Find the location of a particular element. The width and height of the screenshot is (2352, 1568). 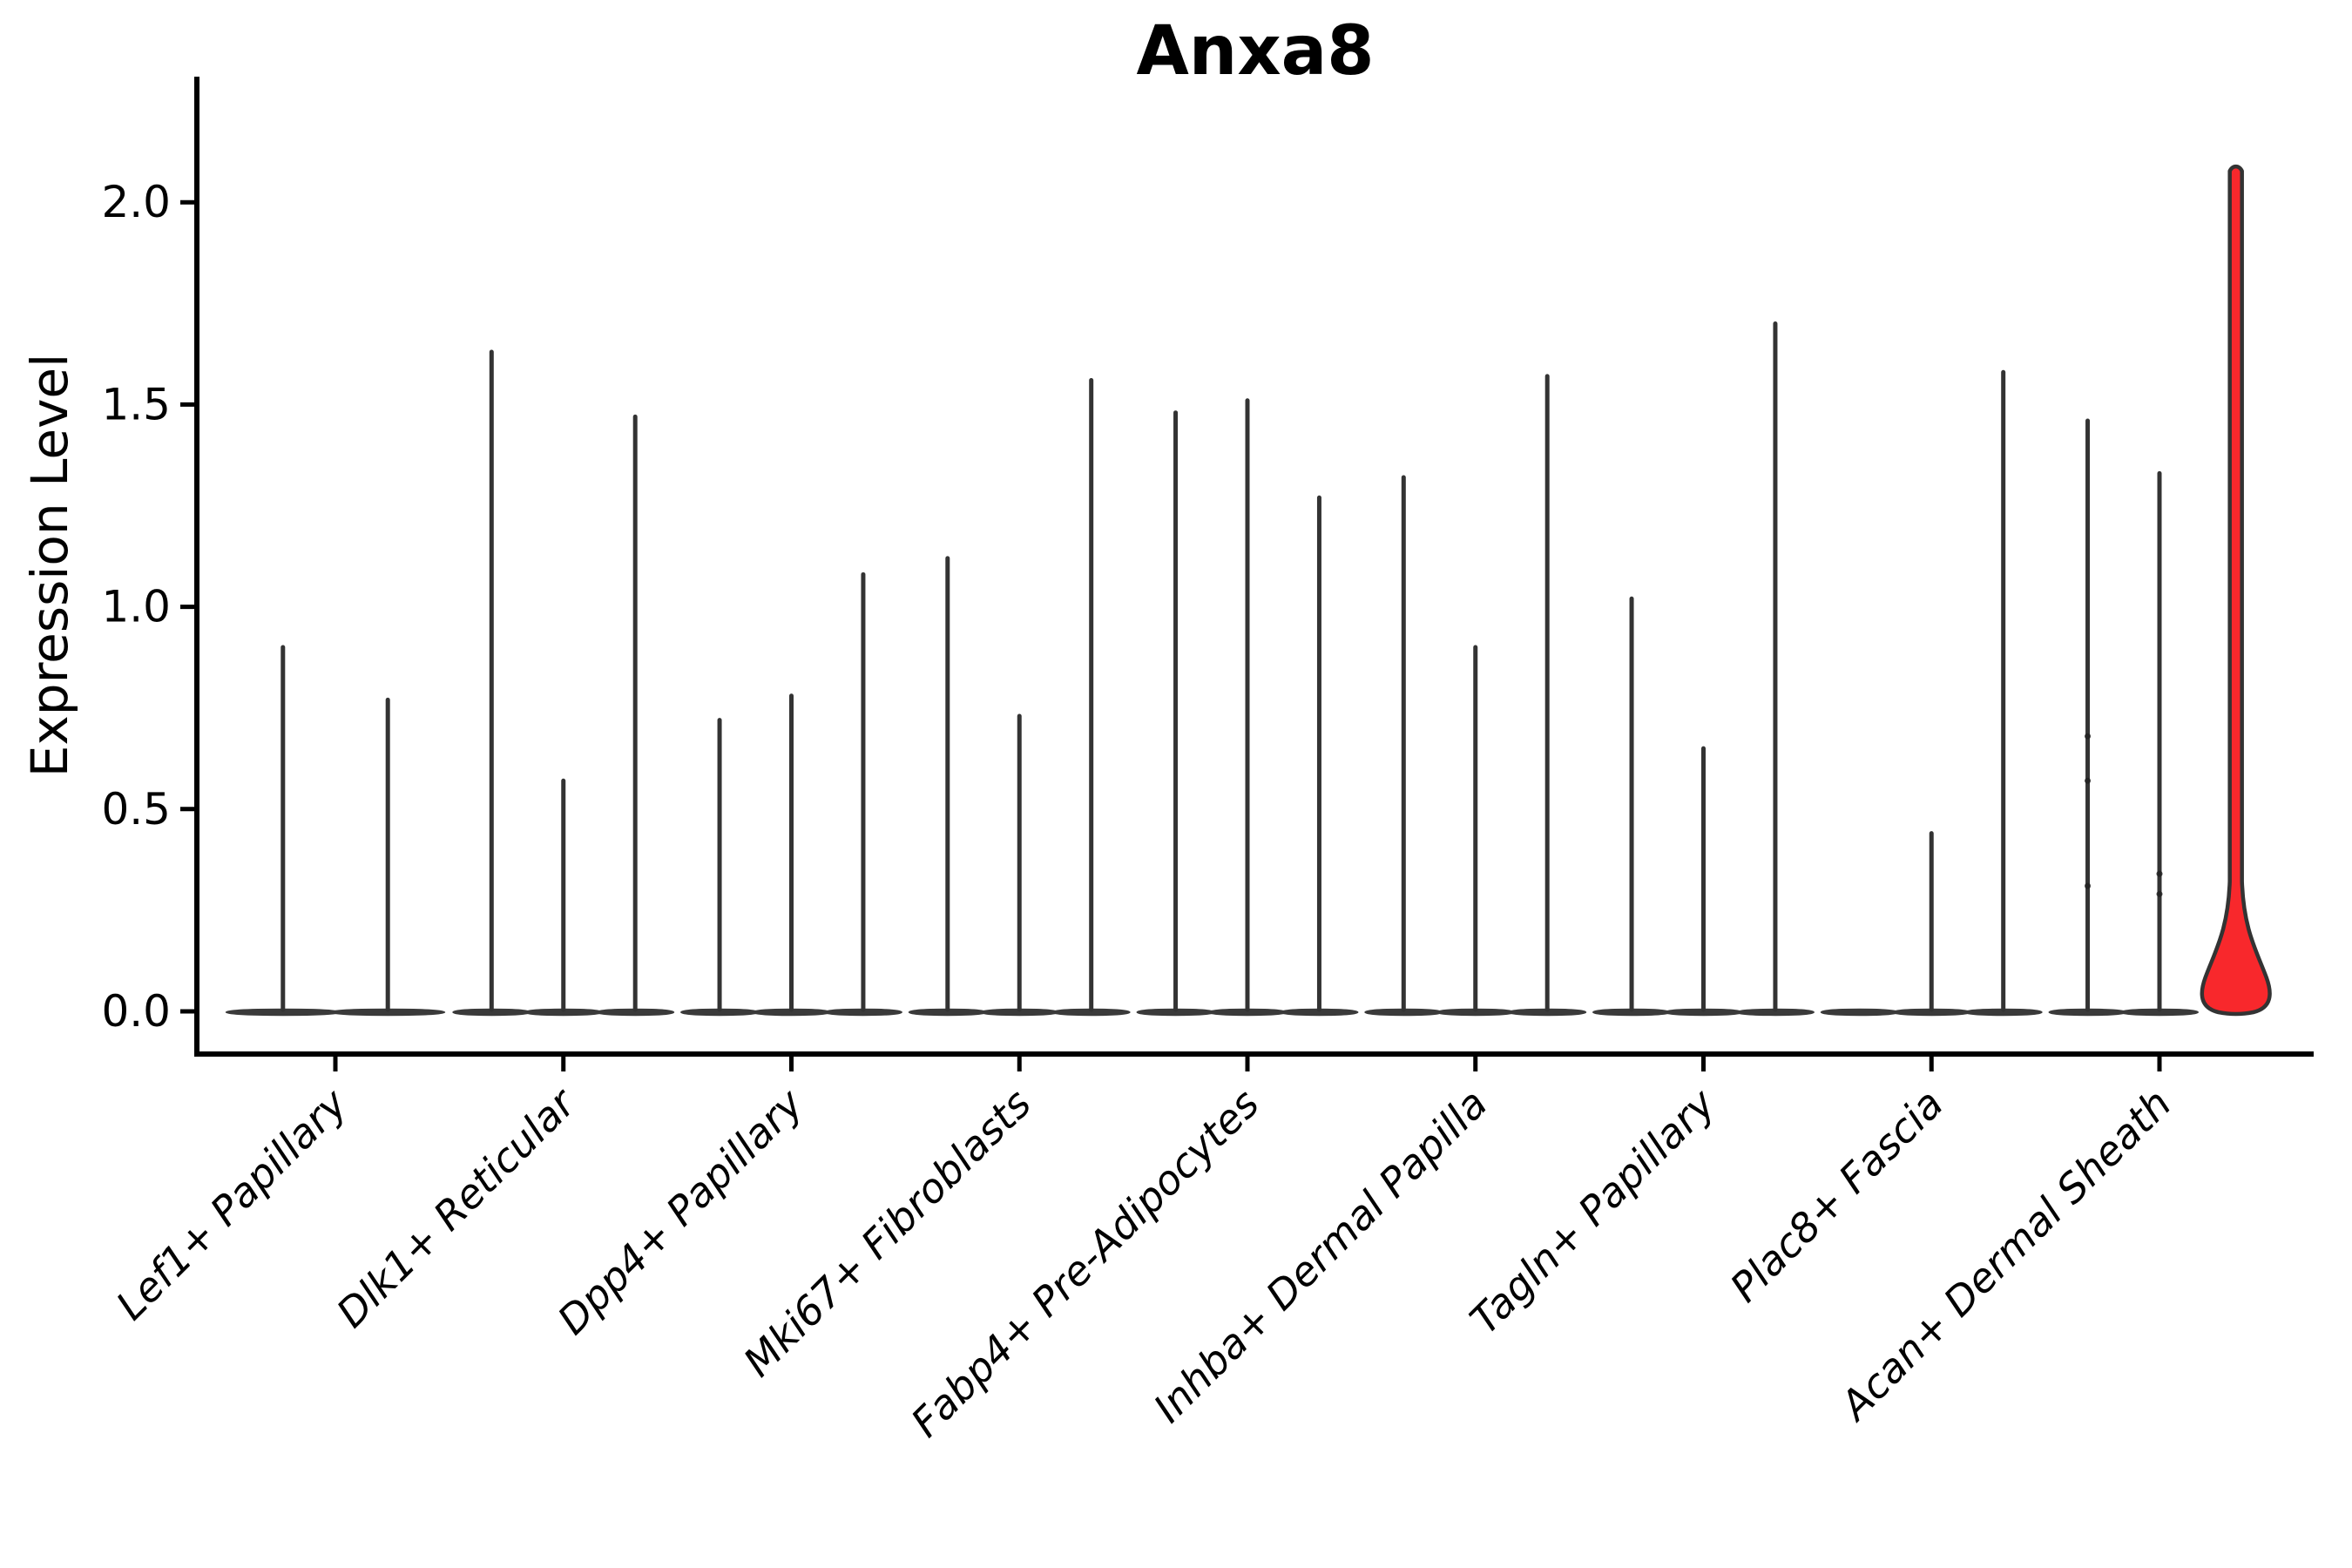

x-tick-label: Tagln+ Papillary is located at coordinates (1593, 1211).